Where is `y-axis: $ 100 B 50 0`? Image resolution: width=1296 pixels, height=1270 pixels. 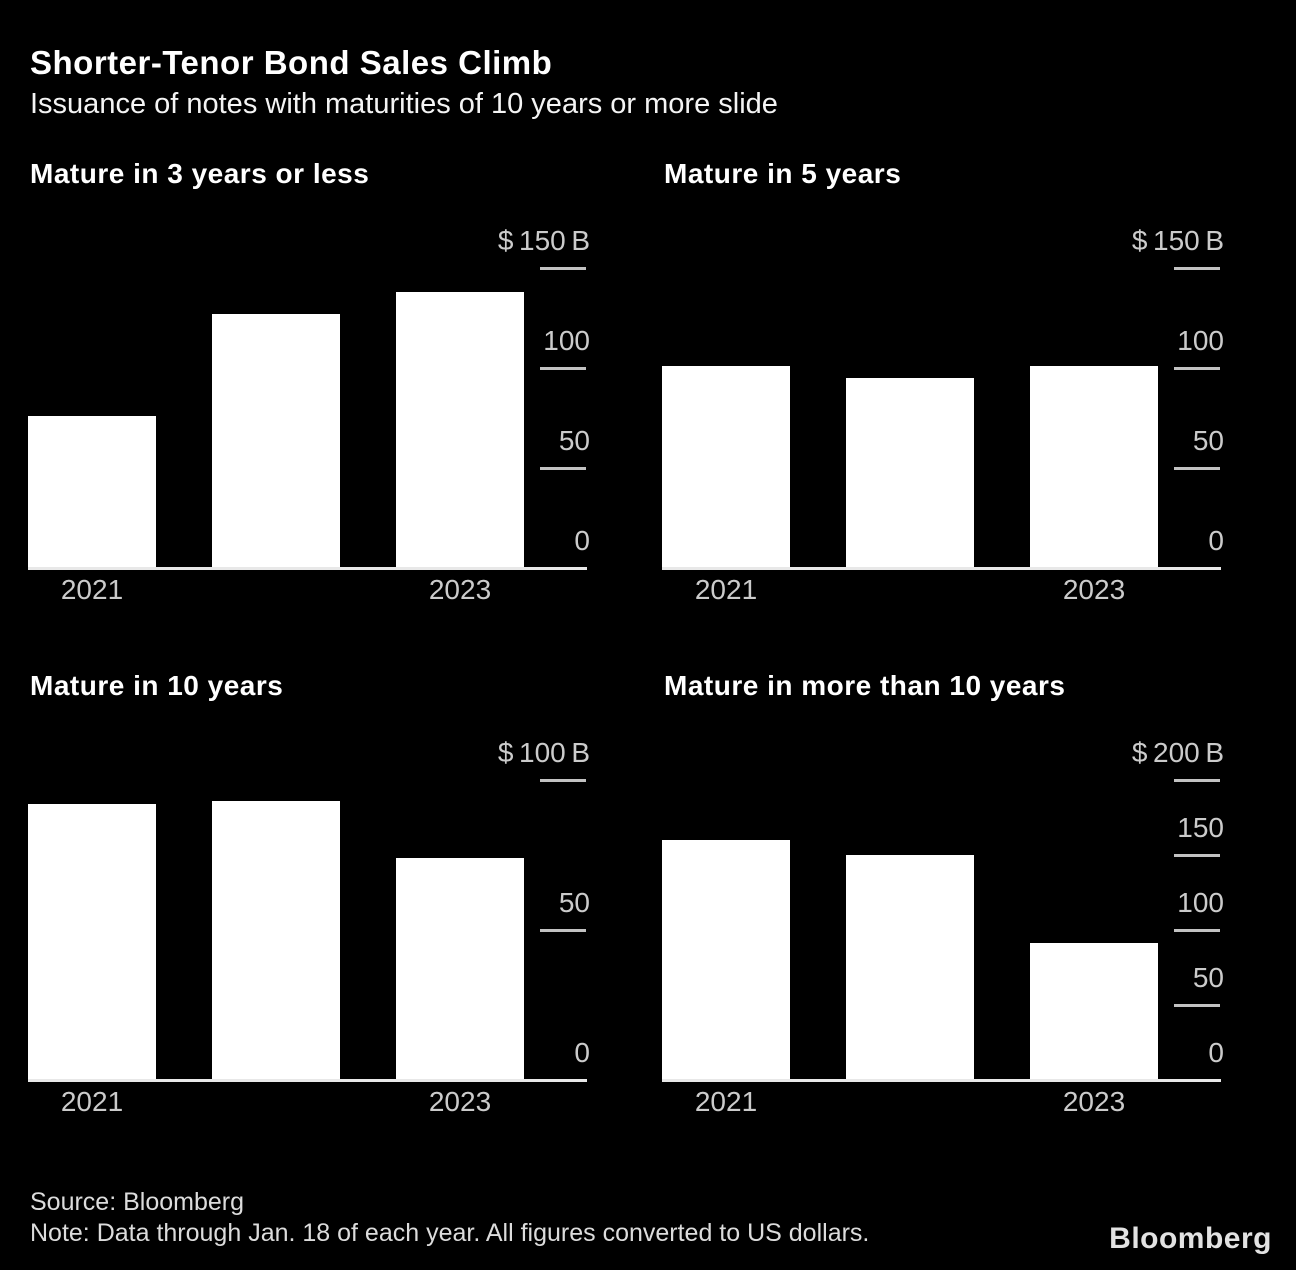
y-axis: $ 100 B 50 0 is located at coordinates (559, 908).